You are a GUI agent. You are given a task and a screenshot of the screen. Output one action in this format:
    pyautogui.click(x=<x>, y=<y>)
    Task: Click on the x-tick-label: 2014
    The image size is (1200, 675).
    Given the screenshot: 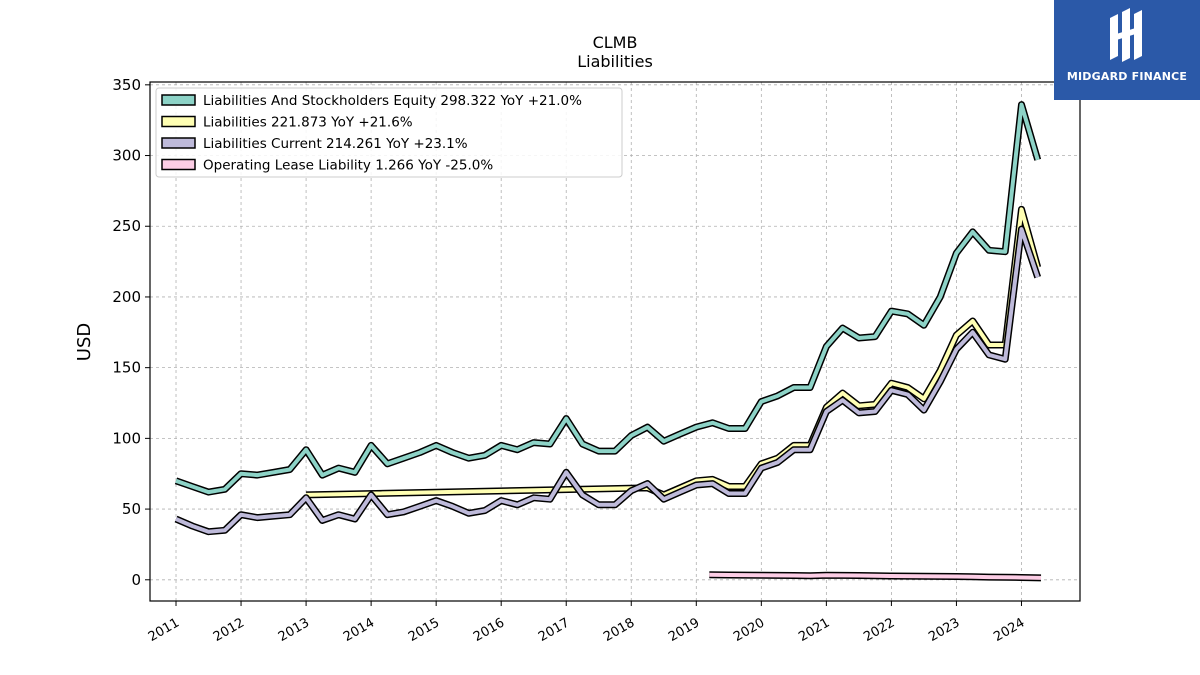 What is the action you would take?
    pyautogui.click(x=359, y=630)
    